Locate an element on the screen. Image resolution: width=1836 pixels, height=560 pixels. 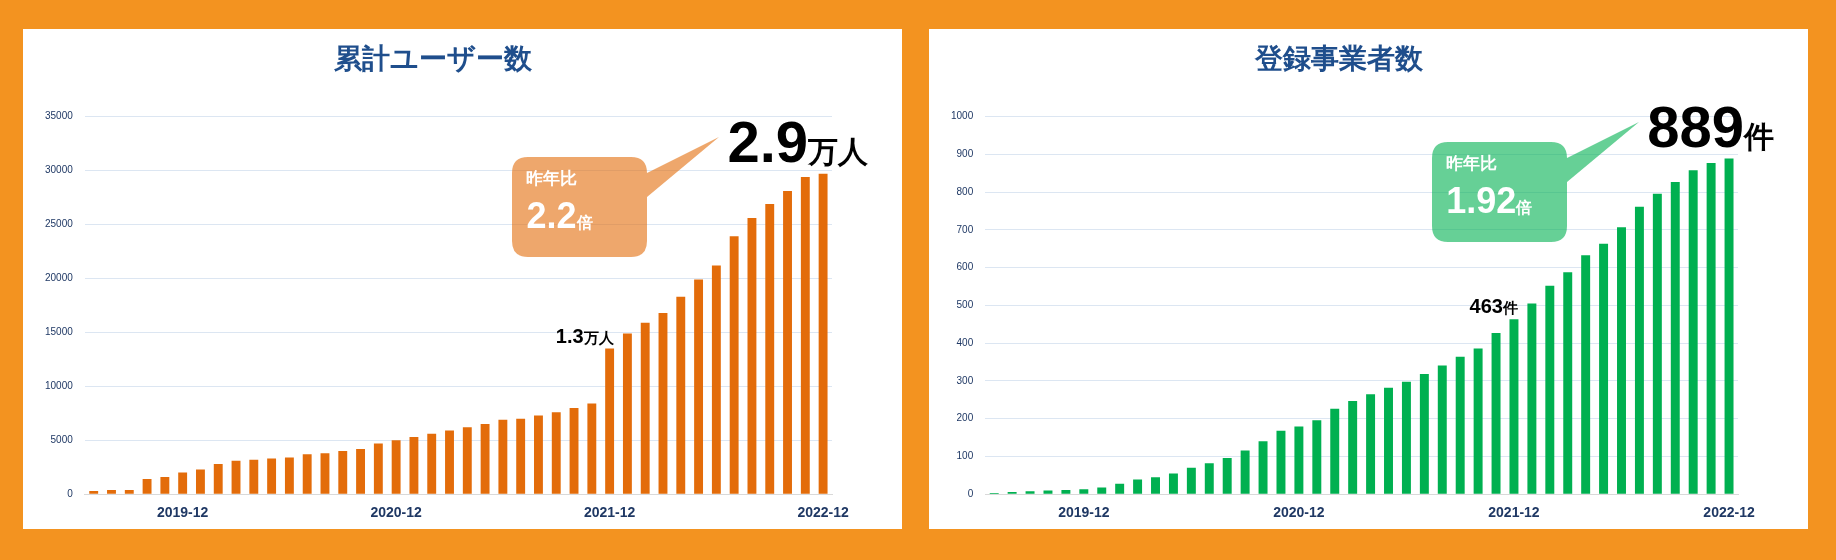
y-tick-label: 900 is located at coordinates (965, 154).